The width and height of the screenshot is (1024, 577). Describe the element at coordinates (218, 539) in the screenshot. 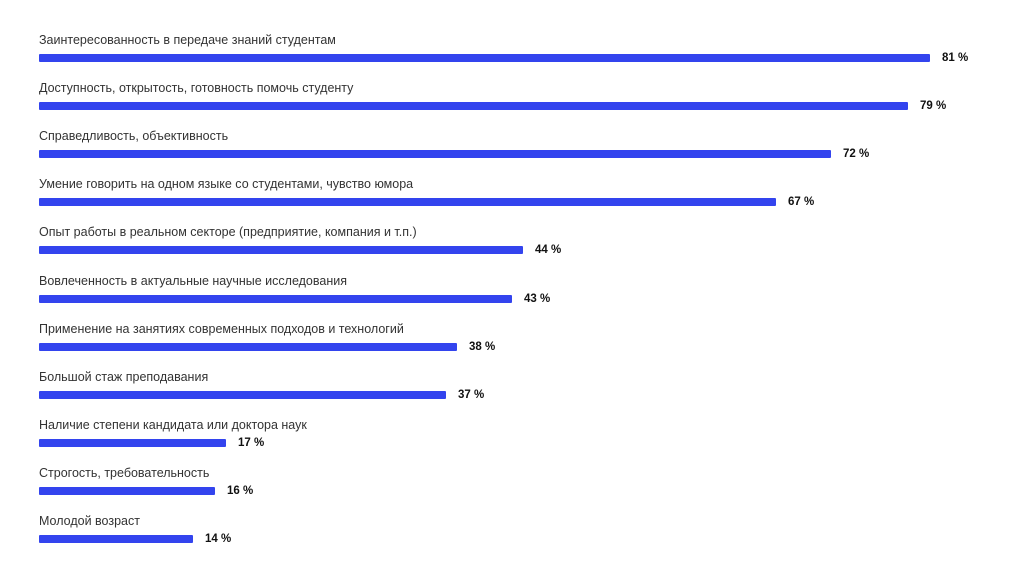

I see `value-label: 14 %` at that location.